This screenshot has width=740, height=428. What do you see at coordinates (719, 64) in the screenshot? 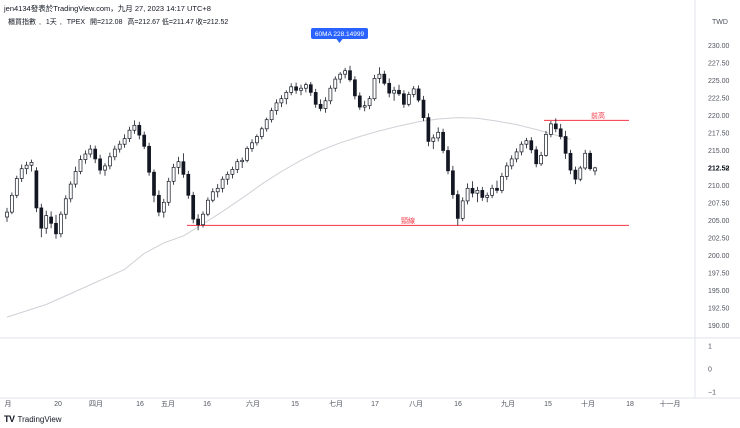
I see `y-tick-label: 227.50` at bounding box center [719, 64].